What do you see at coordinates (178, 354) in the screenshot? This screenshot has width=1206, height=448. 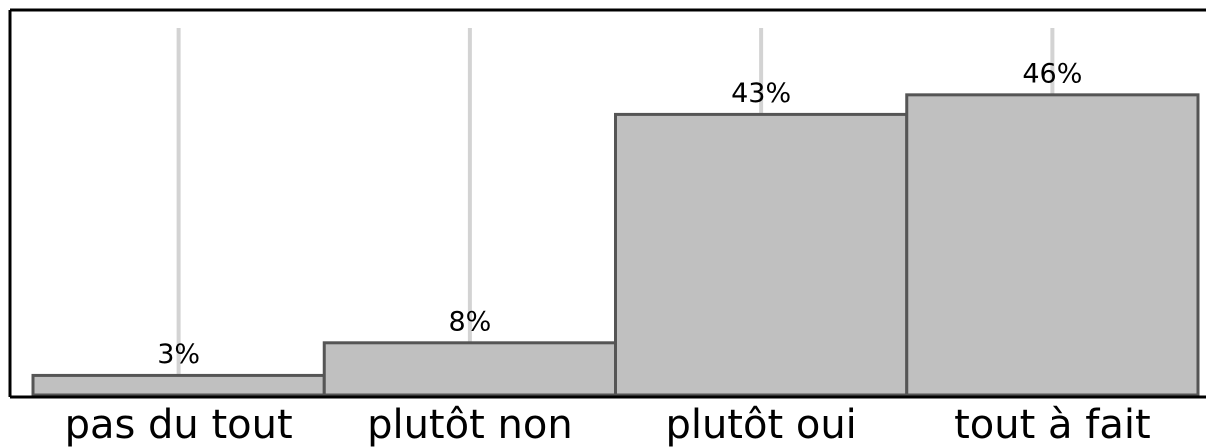 I see `value-label: 3%` at bounding box center [178, 354].